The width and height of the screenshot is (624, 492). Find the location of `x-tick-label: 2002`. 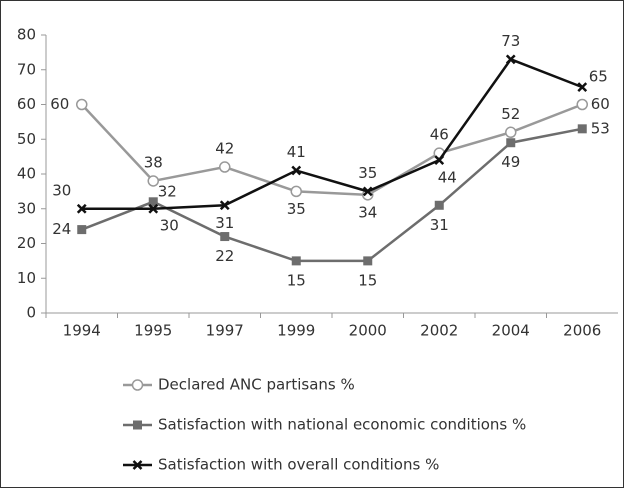

x-tick-label: 2002 is located at coordinates (439, 331).